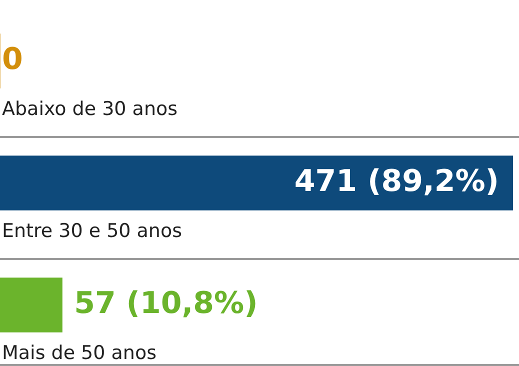 This screenshot has width=519, height=366. Describe the element at coordinates (166, 303) in the screenshot. I see `data-label: 57 (10,8%)` at that location.